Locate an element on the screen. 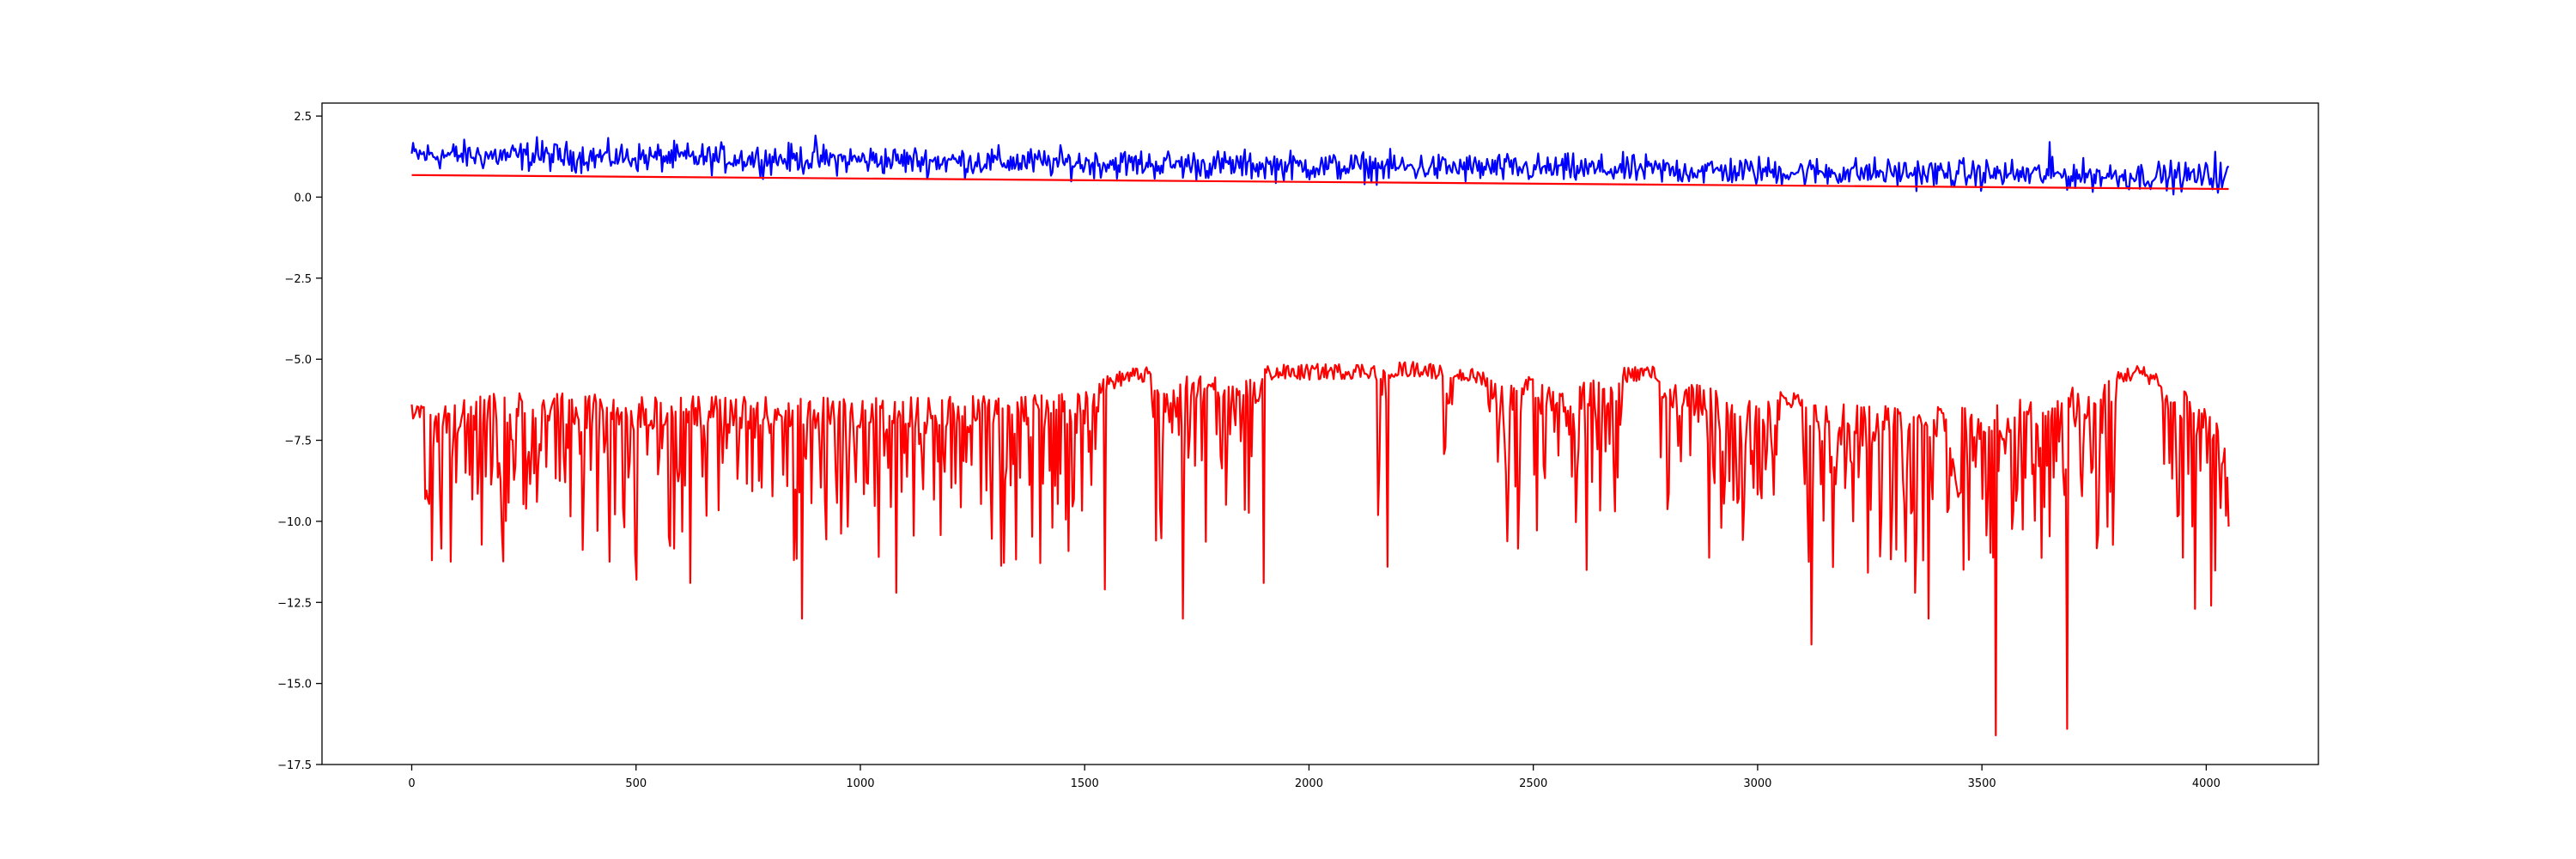  x-tick-label: 2500 is located at coordinates (1533, 783).